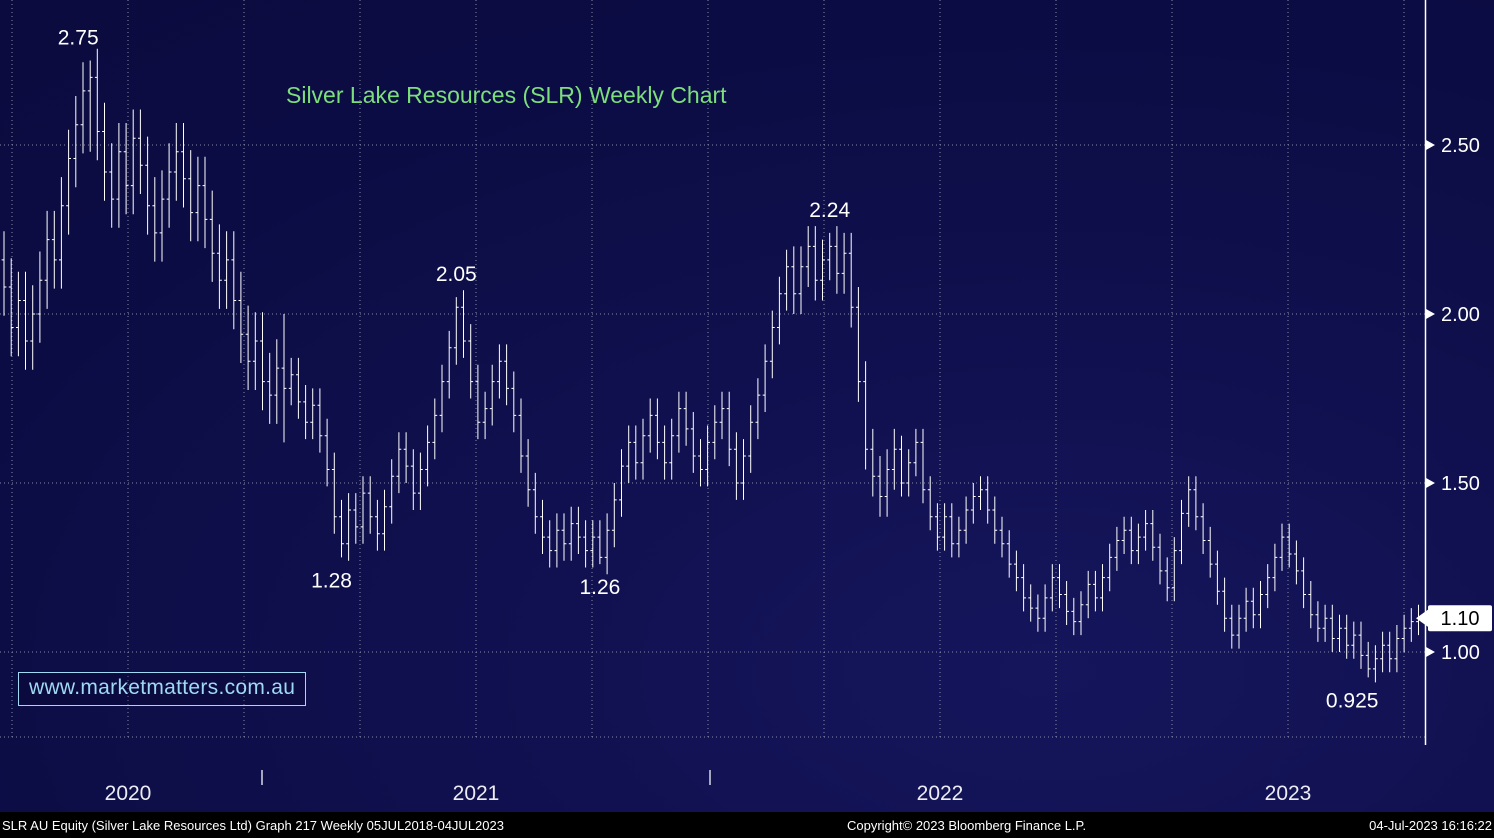  I want to click on price-extreme-label: 0.925, so click(1352, 700).